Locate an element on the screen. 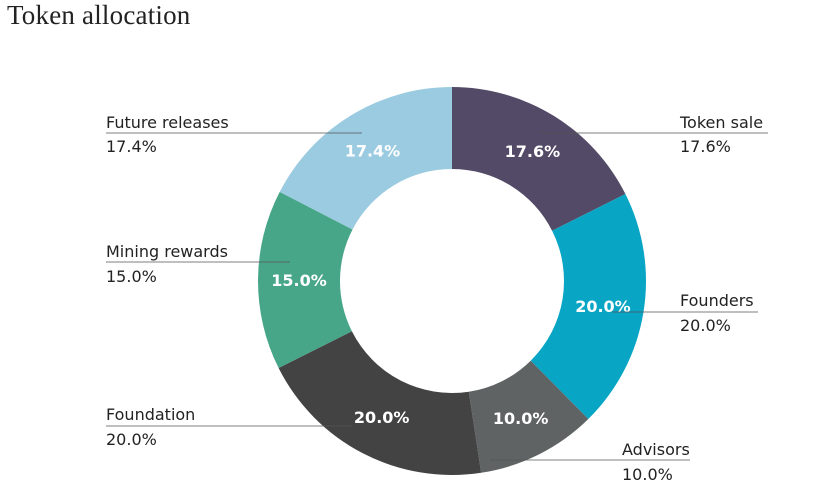  slice-label-advisors: 10.0% is located at coordinates (521, 418).